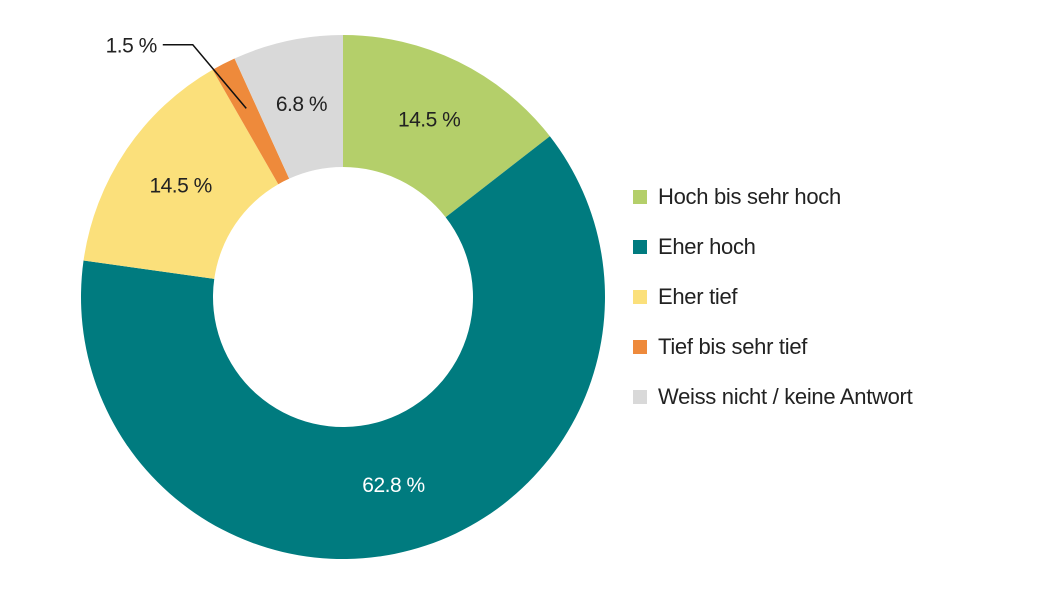 This screenshot has width=1048, height=589. Describe the element at coordinates (749, 196) in the screenshot. I see `legend-label: Hoch bis sehr hoch` at that location.